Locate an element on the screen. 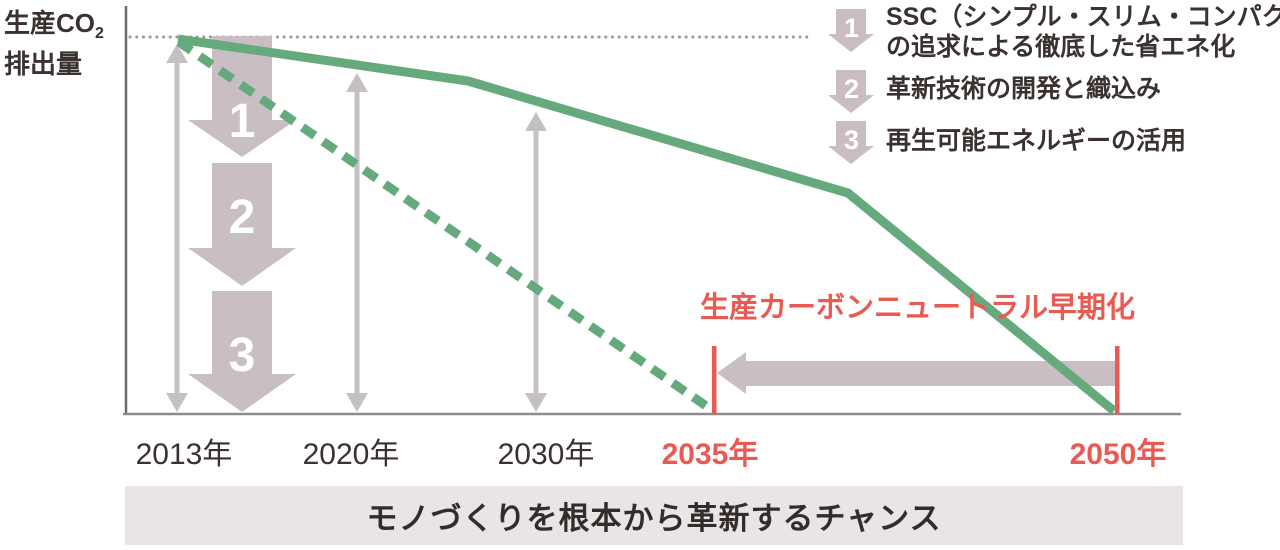 Image resolution: width=1280 pixels, height=550 pixels. legend-step-arrow-3: 3 is located at coordinates (851, 142).